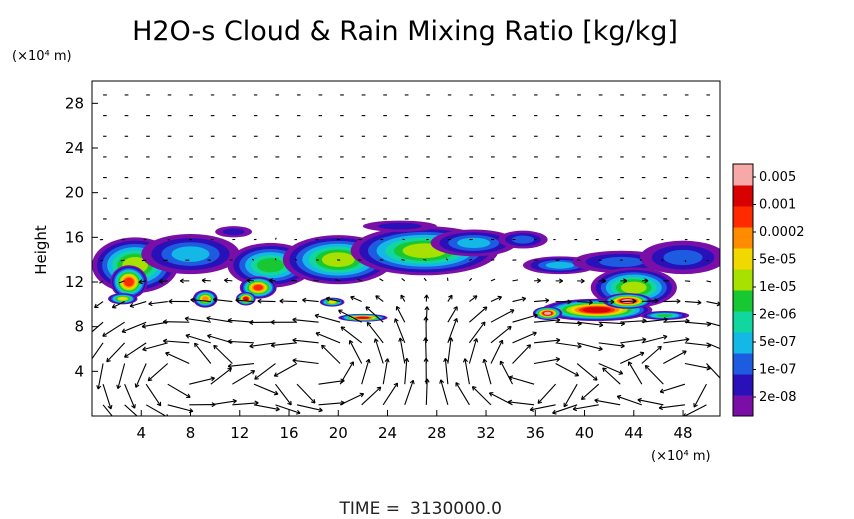 Image resolution: width=854 pixels, height=519 pixels. Describe the element at coordinates (74, 282) in the screenshot. I see `y-tick-label: 12` at that location.